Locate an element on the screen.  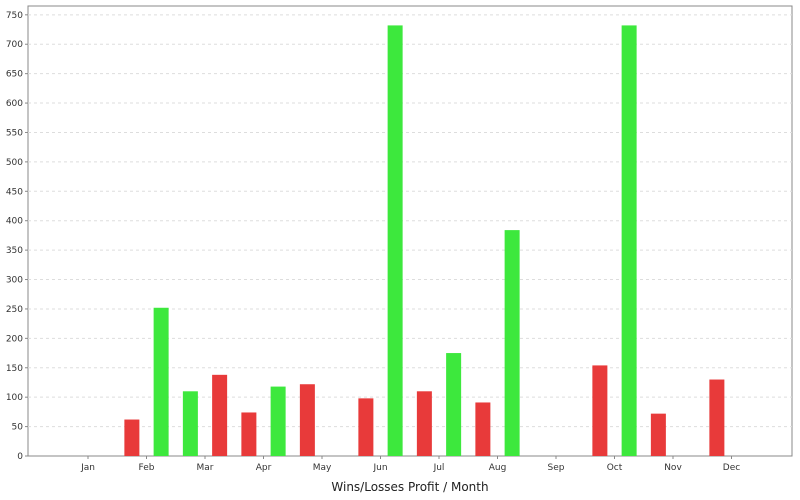
x-tick-label-jan: Jan is located at coordinates (87, 468).